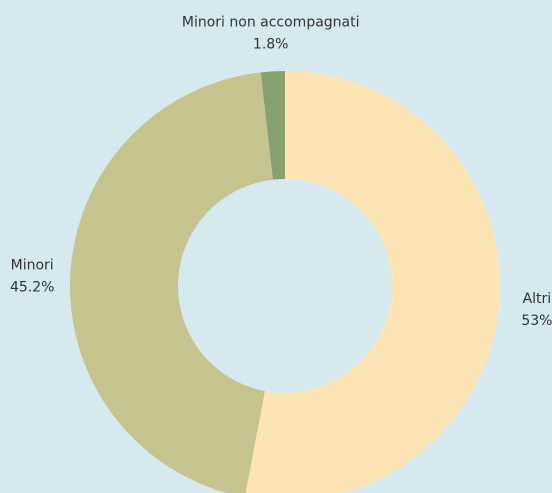 Image resolution: width=552 pixels, height=493 pixels. I want to click on slice-label: Altri, so click(537, 299).